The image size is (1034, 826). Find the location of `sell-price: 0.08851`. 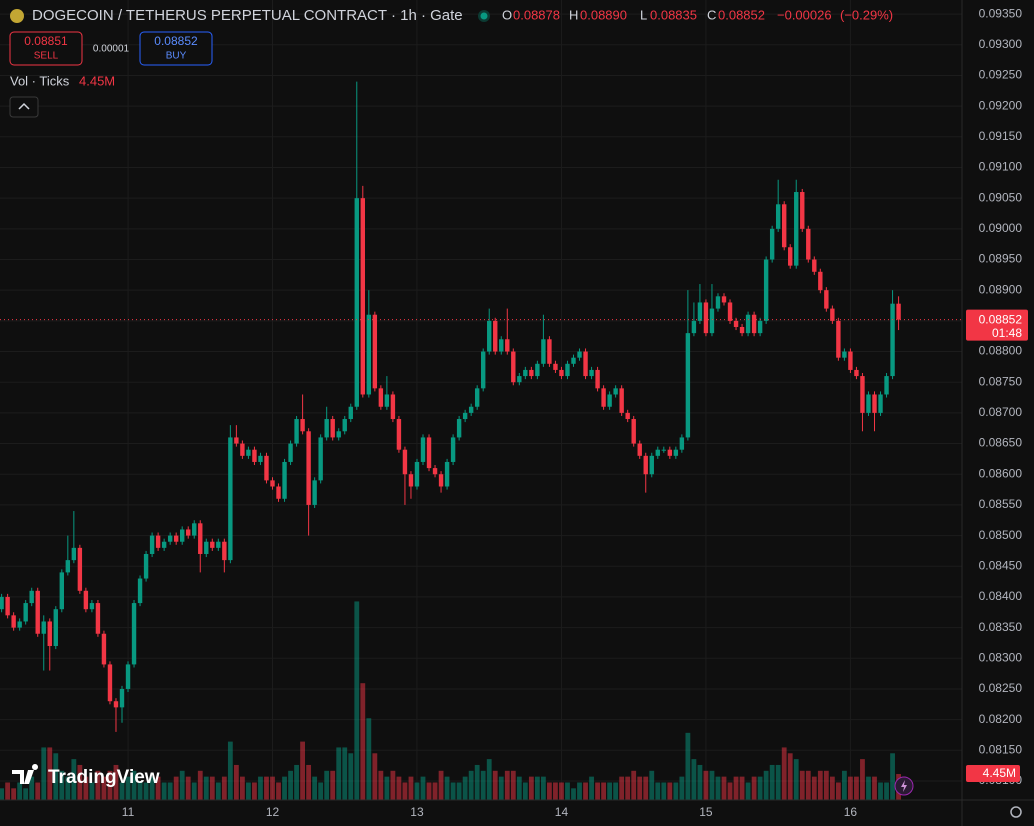

sell-price: 0.08851 is located at coordinates (46, 41).